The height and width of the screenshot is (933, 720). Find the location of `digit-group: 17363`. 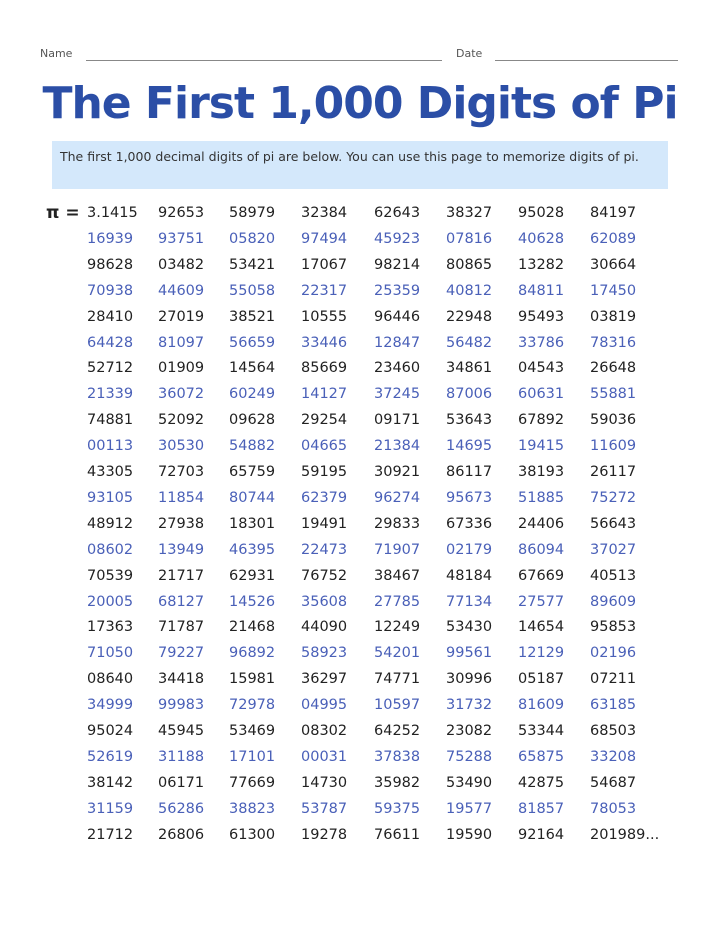

digit-group: 17363 is located at coordinates (110, 627).